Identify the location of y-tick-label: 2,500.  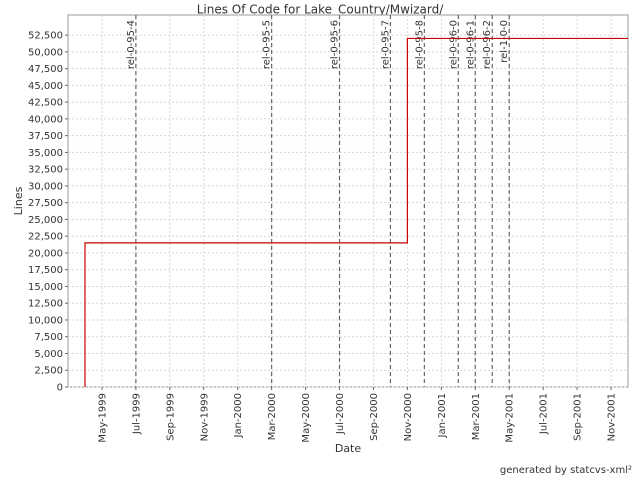
(48, 371).